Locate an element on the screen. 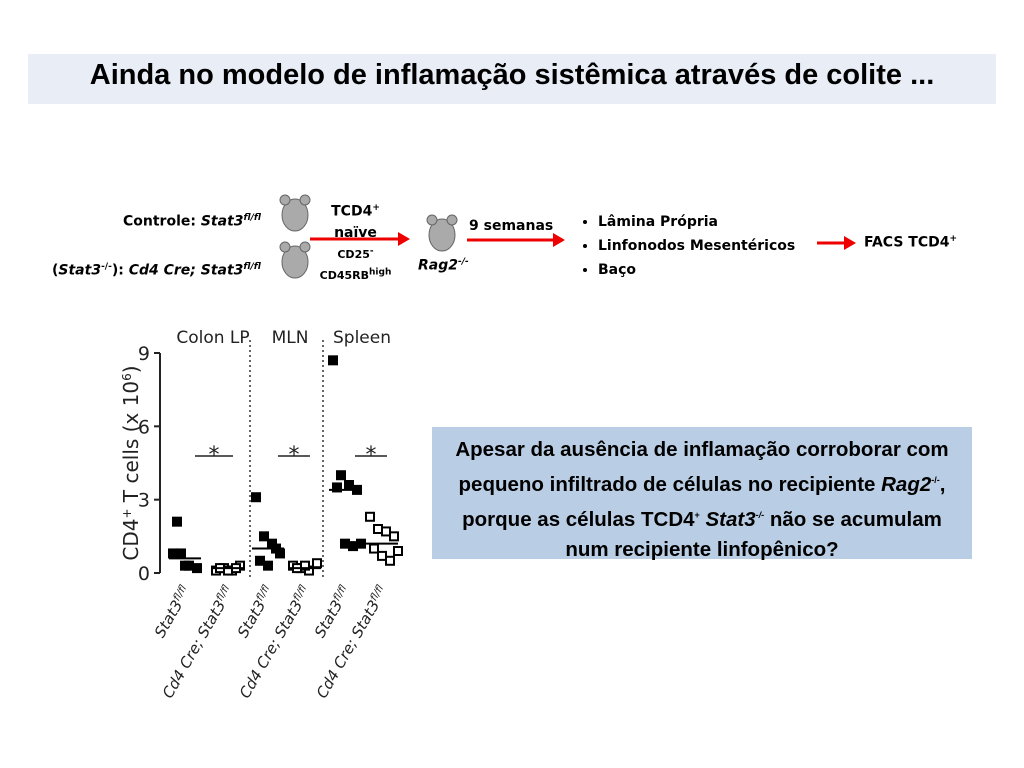  text: Cd4 Cre; Stat3 is located at coordinates (186, 270).